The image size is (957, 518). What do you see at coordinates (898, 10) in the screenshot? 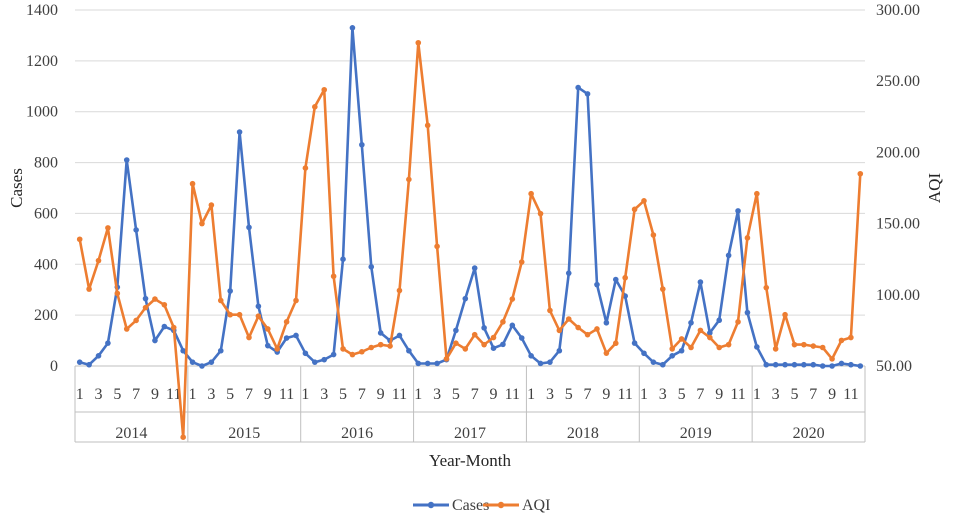
I see `right-tick-label: 300.00` at bounding box center [898, 10].